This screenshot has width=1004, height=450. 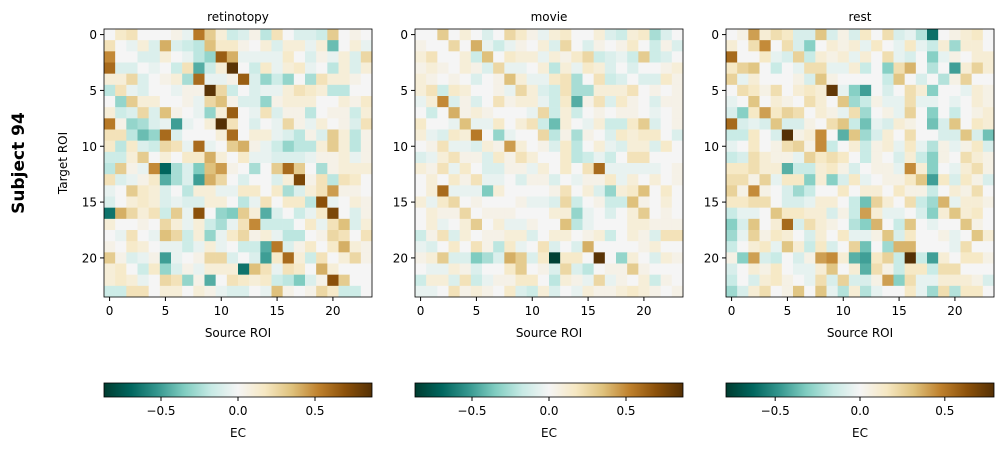 I want to click on panel-title: rest, so click(x=859, y=17).